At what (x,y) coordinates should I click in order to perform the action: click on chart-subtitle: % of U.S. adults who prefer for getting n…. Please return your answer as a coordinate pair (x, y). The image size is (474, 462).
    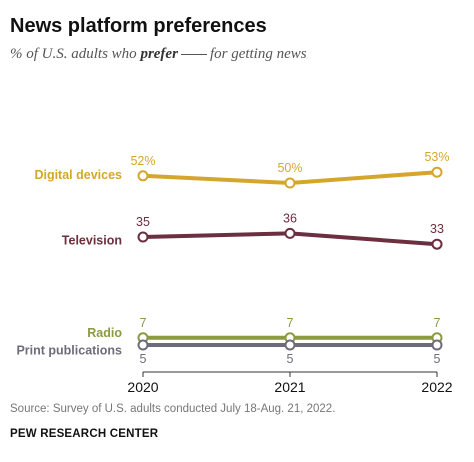
    Looking at the image, I should click on (158, 54).